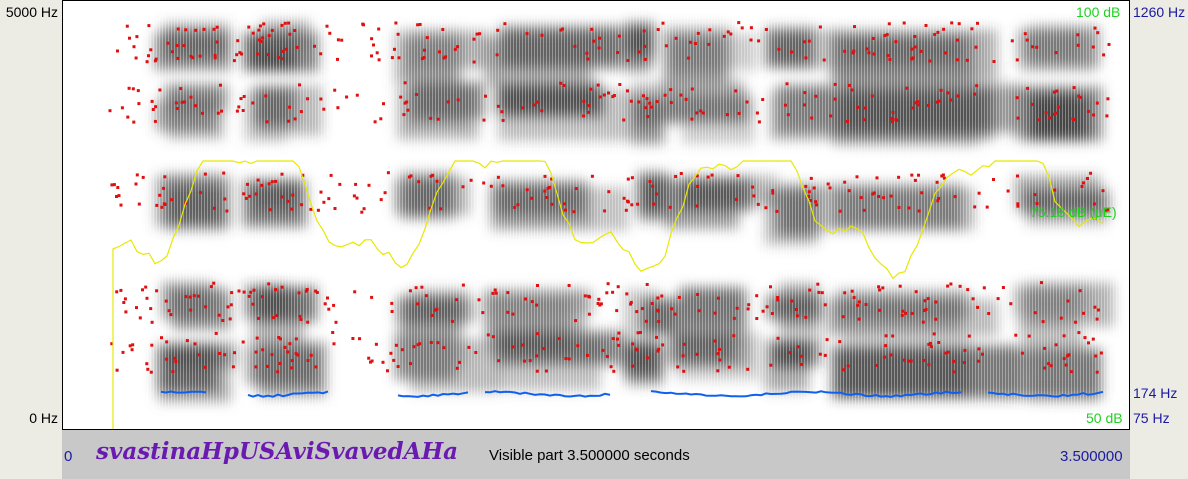  Describe the element at coordinates (1159, 12) in the screenshot. I see `pitch-top-label: 1260 Hz` at that location.